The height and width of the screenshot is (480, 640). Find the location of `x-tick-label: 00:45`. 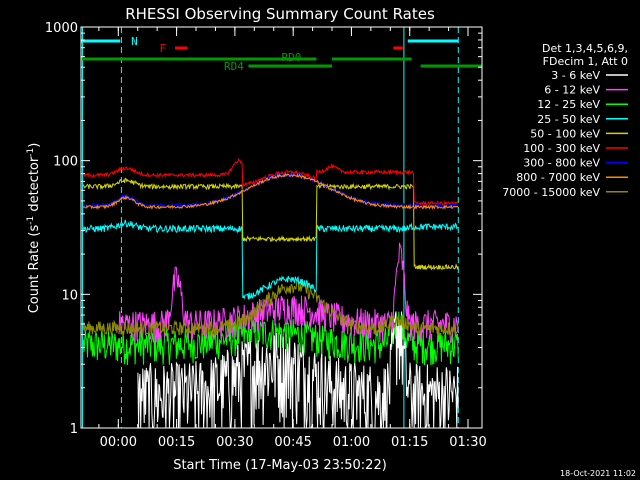

x-tick-label: 00:45 is located at coordinates (292, 442).